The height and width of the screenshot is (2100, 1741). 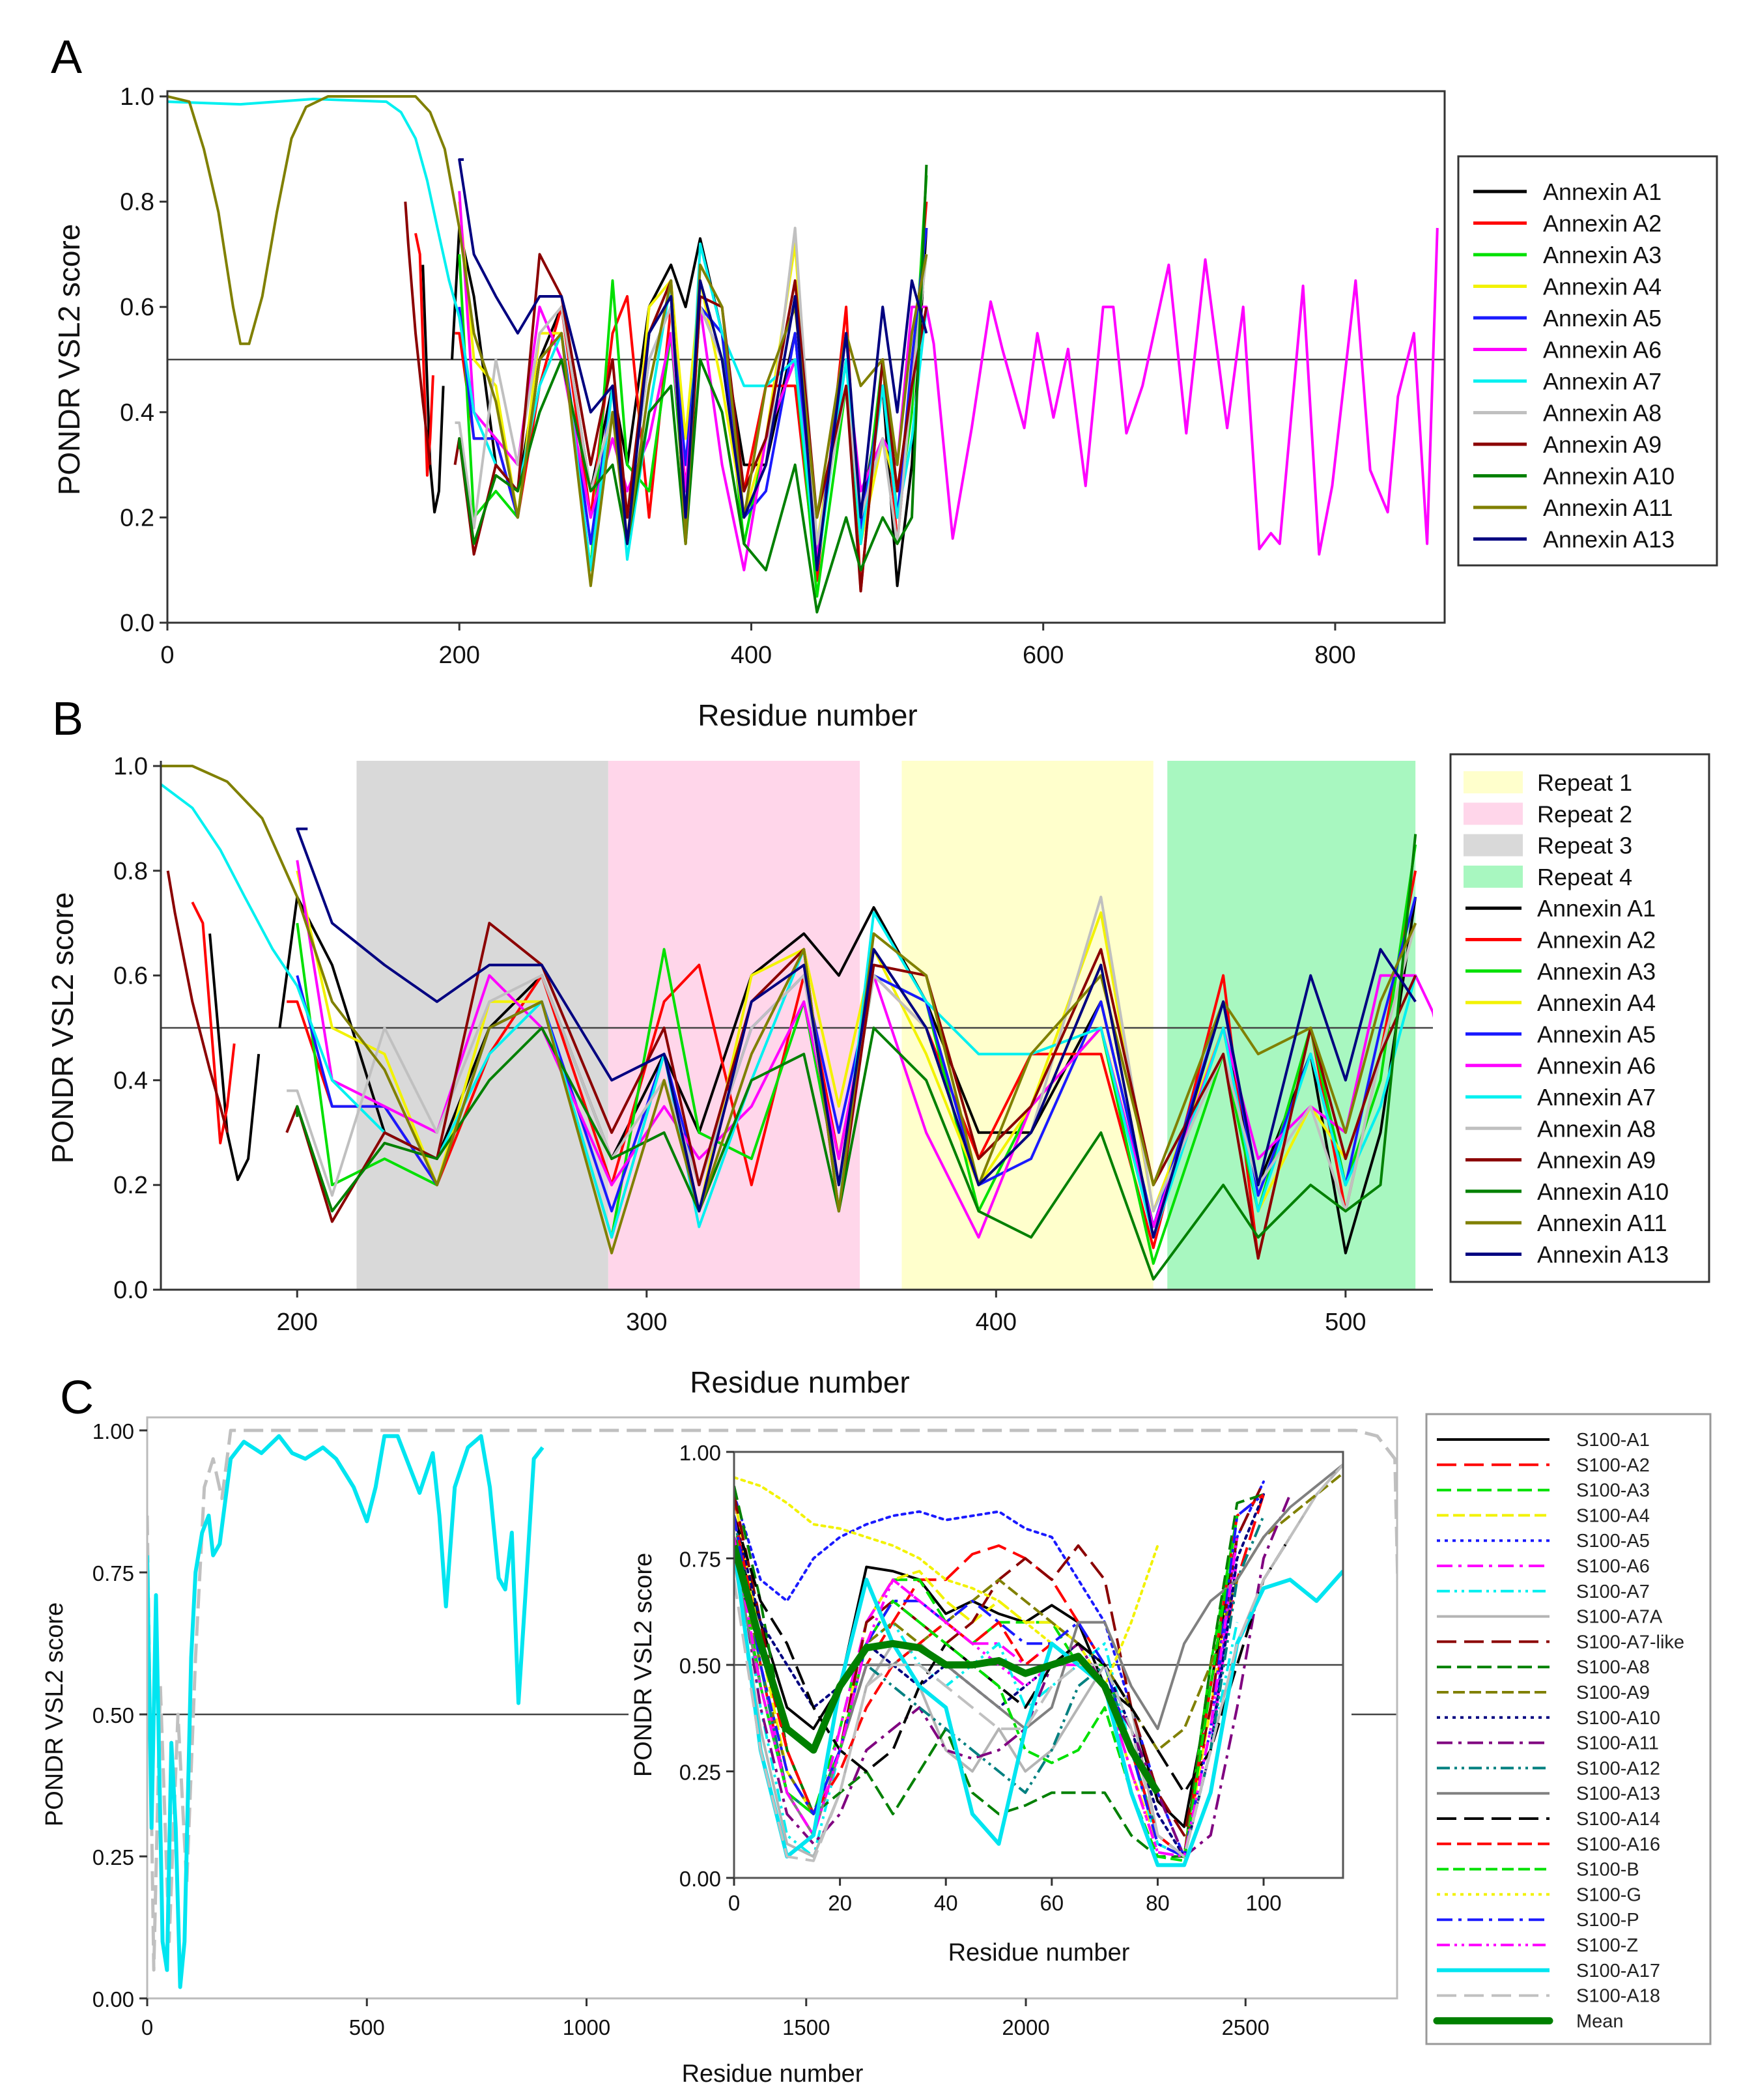 I want to click on x-tick-label: 40, so click(x=946, y=1903).